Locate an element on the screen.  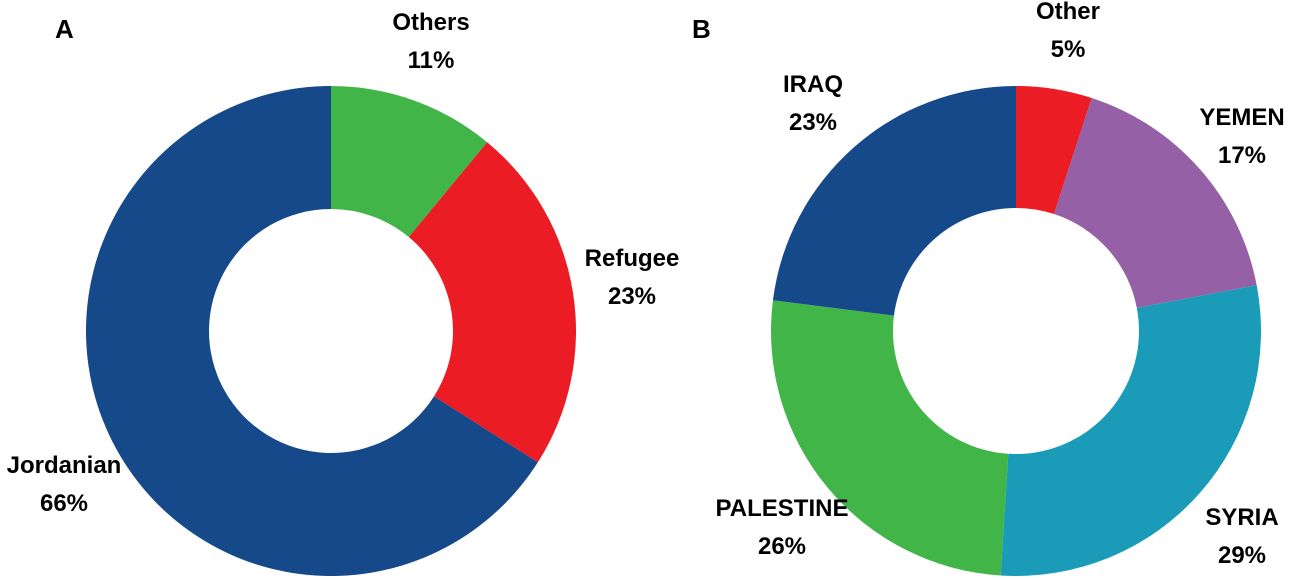
label-yemen: YEMEN is located at coordinates (1241, 117).